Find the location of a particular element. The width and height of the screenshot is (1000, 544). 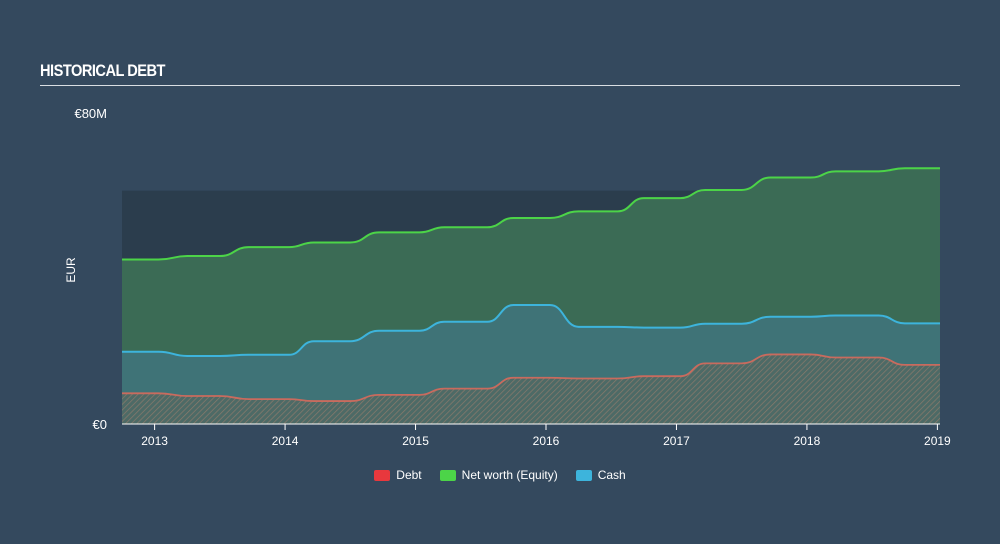

line-equity is located at coordinates (531, 214).